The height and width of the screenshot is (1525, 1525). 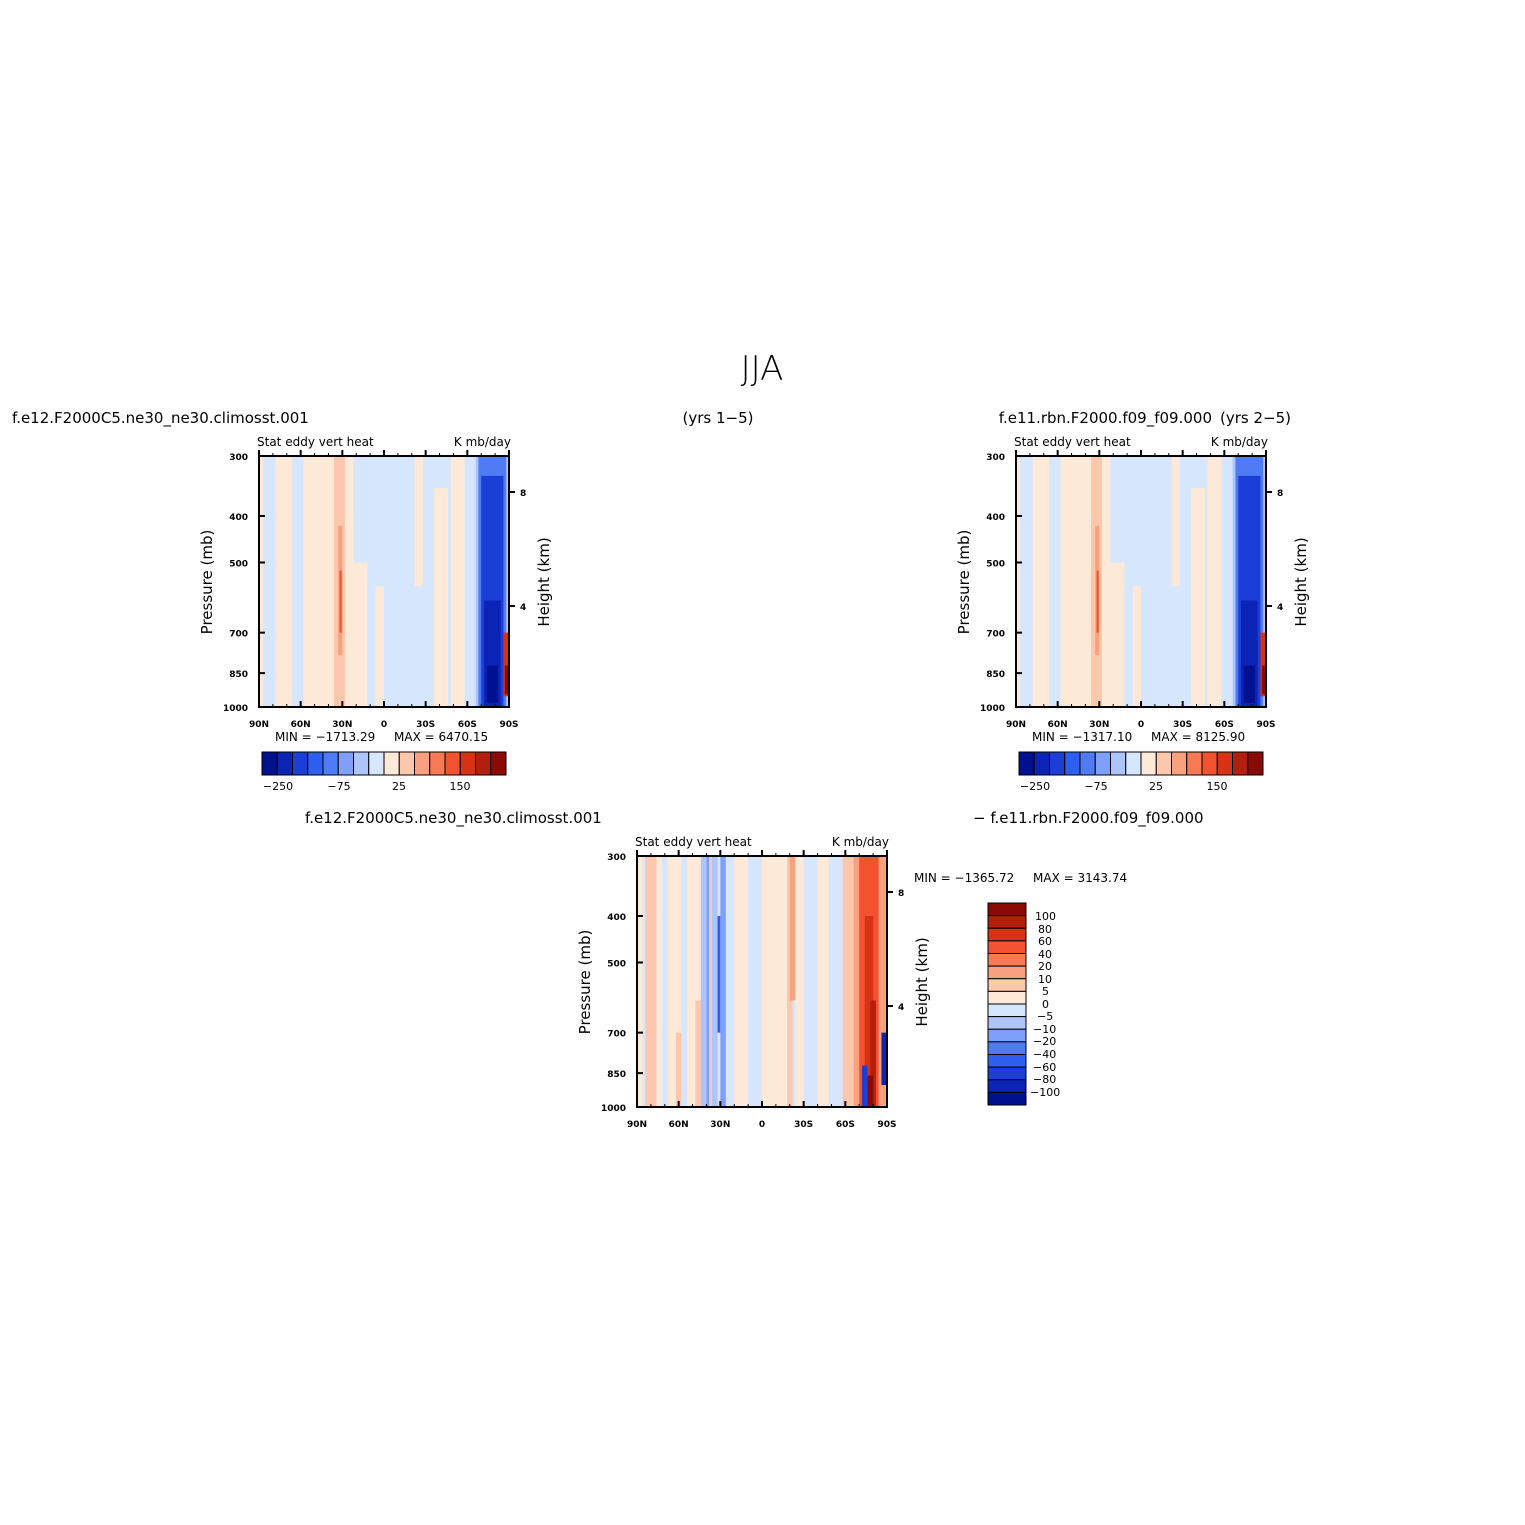 I want to click on panel2-min: MIN = −1317.10, so click(x=1082, y=737).